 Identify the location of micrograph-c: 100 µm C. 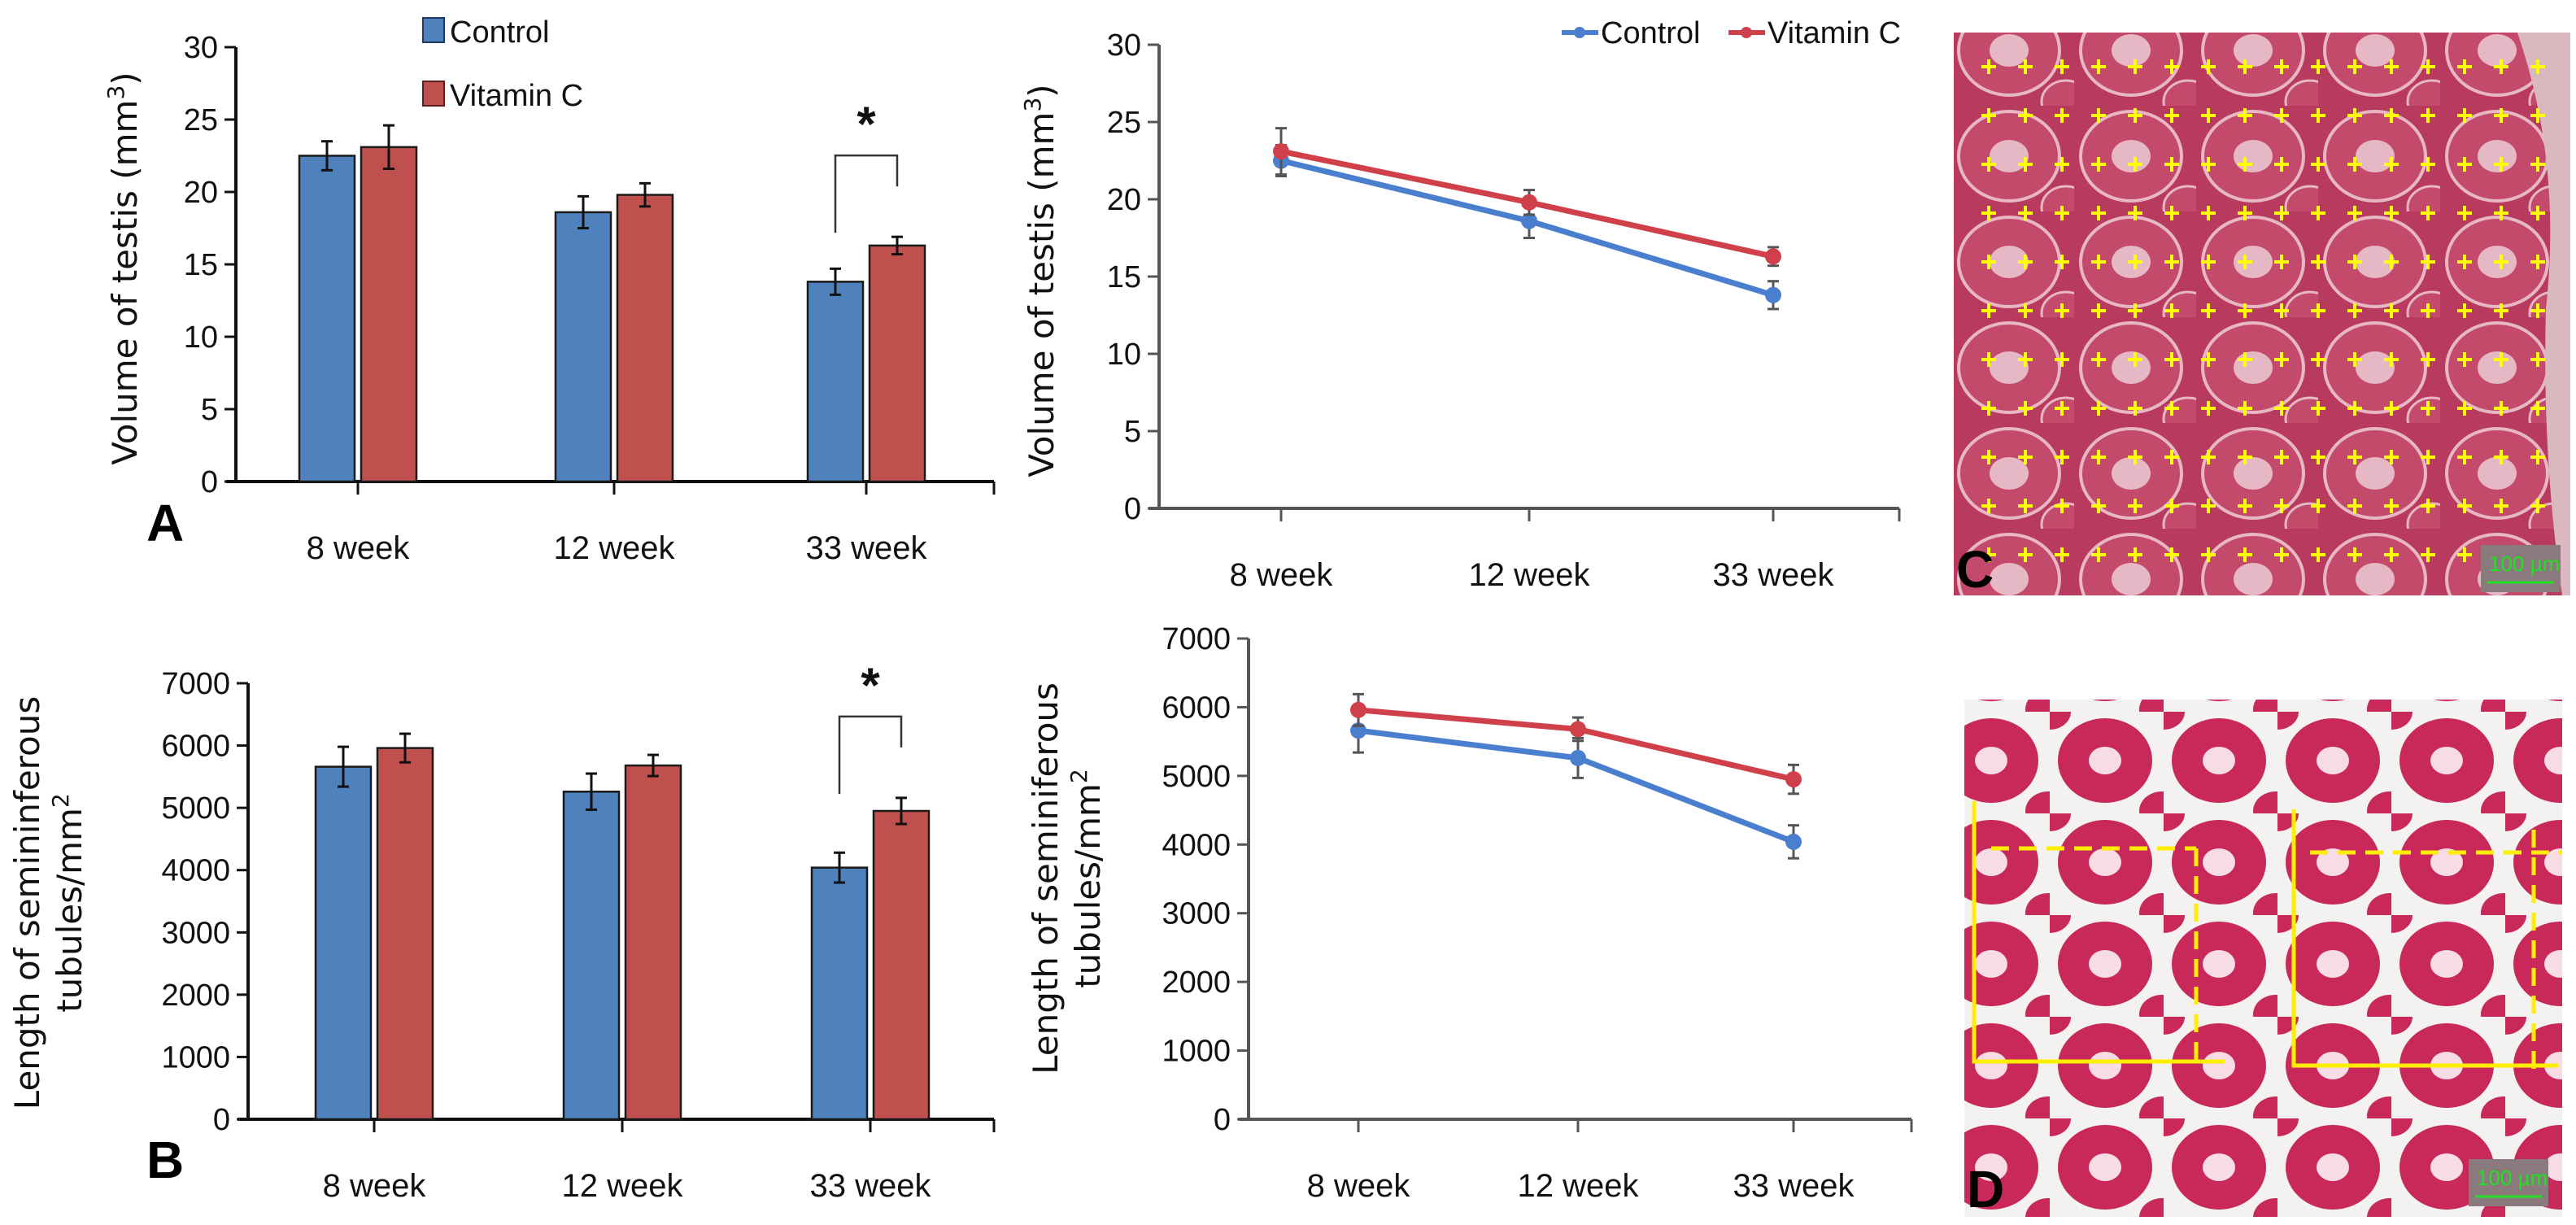
(2262, 316).